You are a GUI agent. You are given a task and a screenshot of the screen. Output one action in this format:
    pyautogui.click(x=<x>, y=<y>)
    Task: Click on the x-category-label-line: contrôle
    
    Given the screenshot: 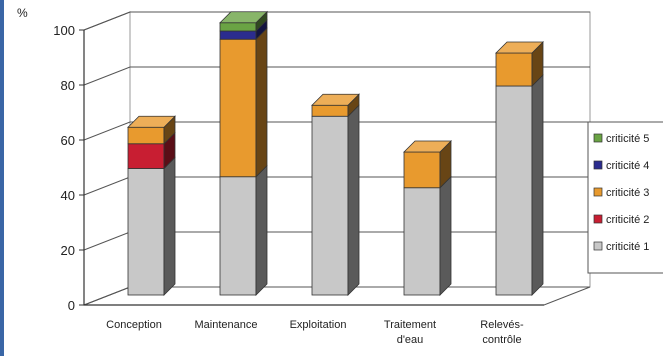 What is the action you would take?
    pyautogui.click(x=501, y=340)
    